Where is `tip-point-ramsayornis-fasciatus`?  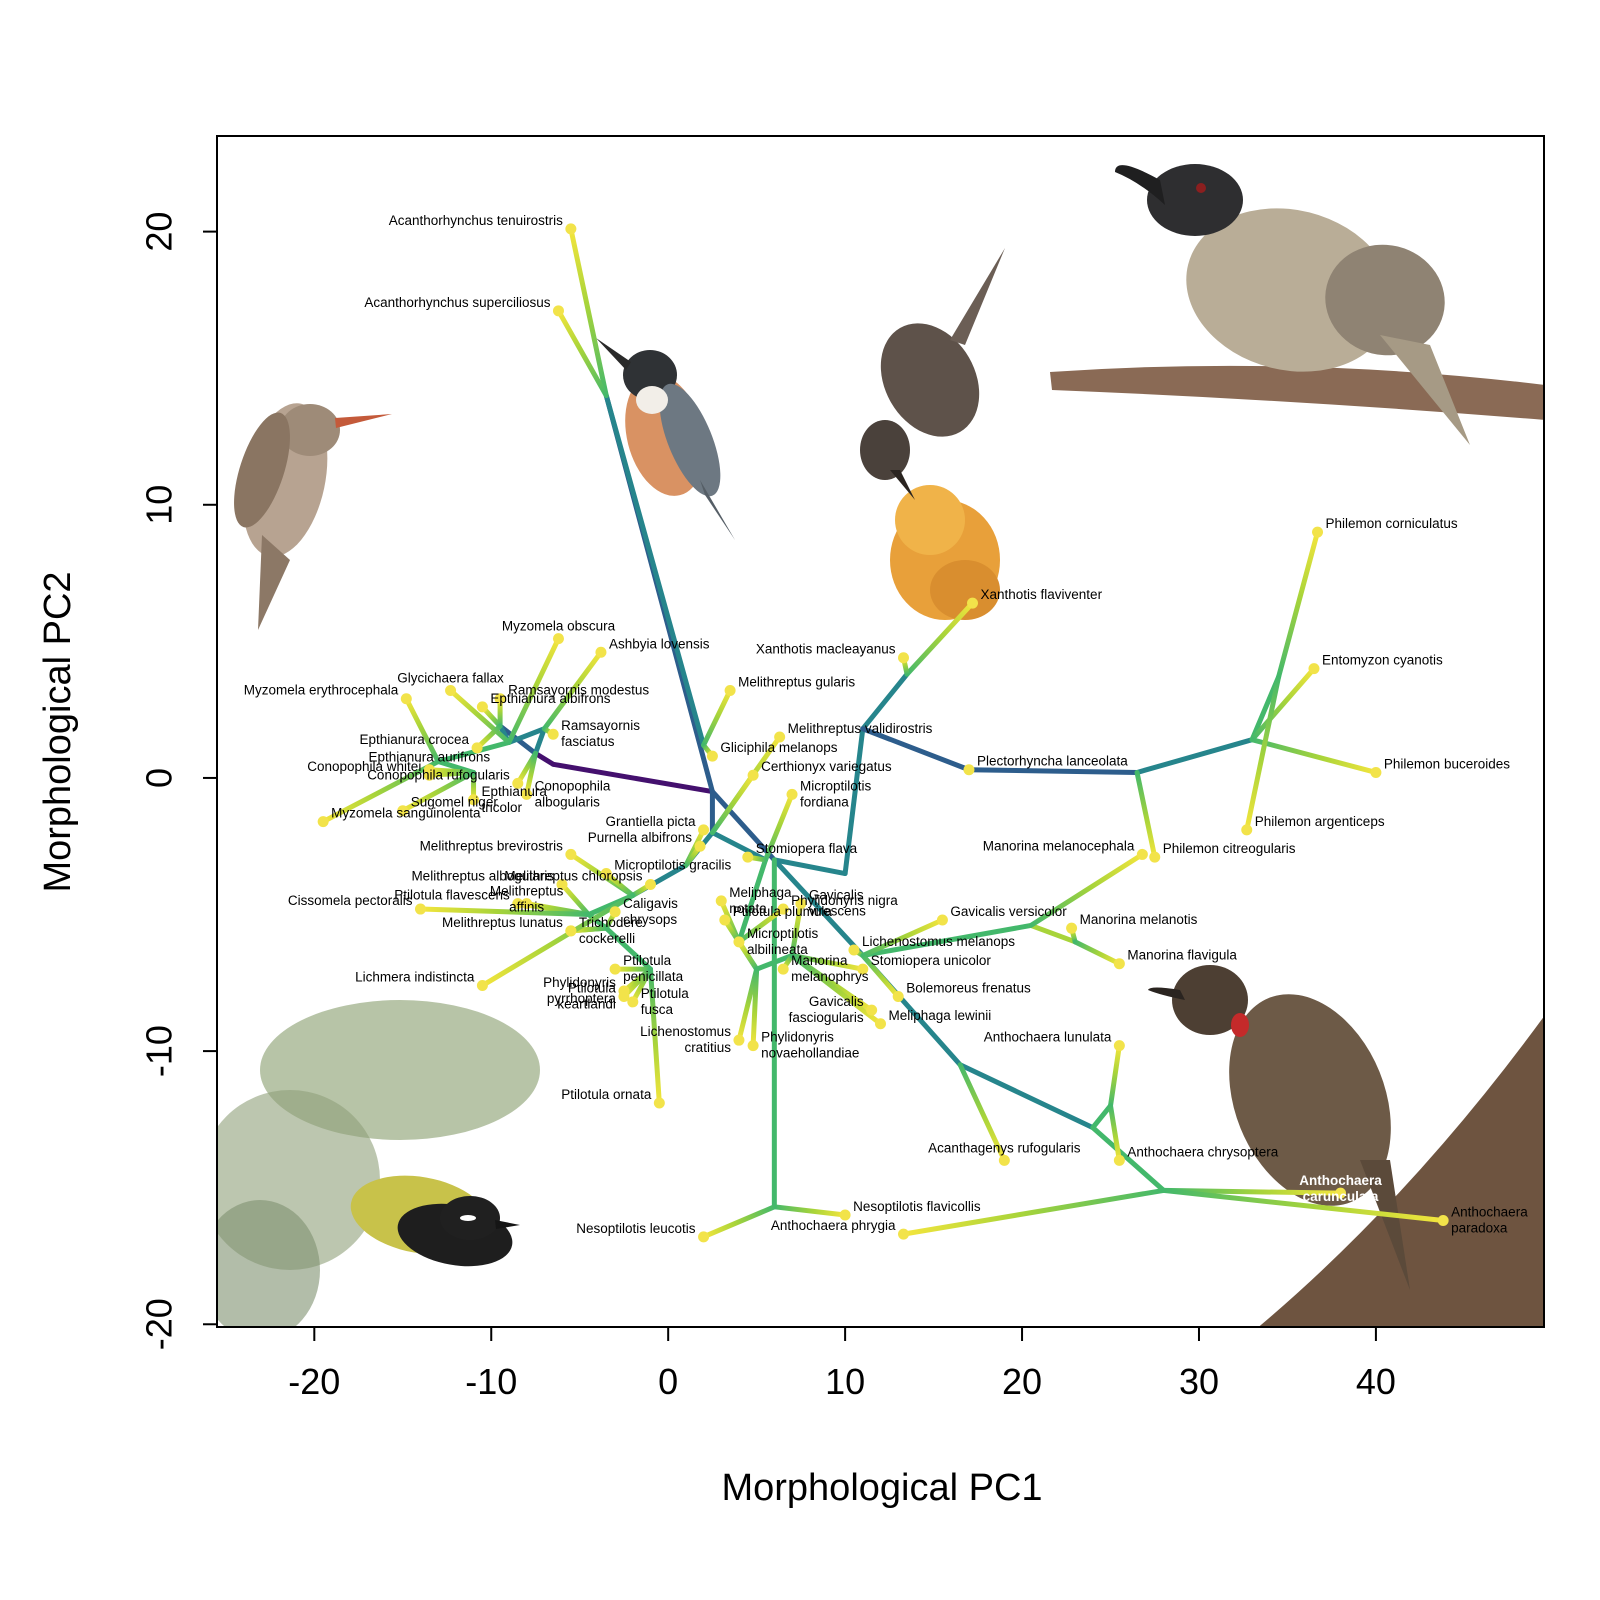 tip-point-ramsayornis-fasciatus is located at coordinates (553, 734).